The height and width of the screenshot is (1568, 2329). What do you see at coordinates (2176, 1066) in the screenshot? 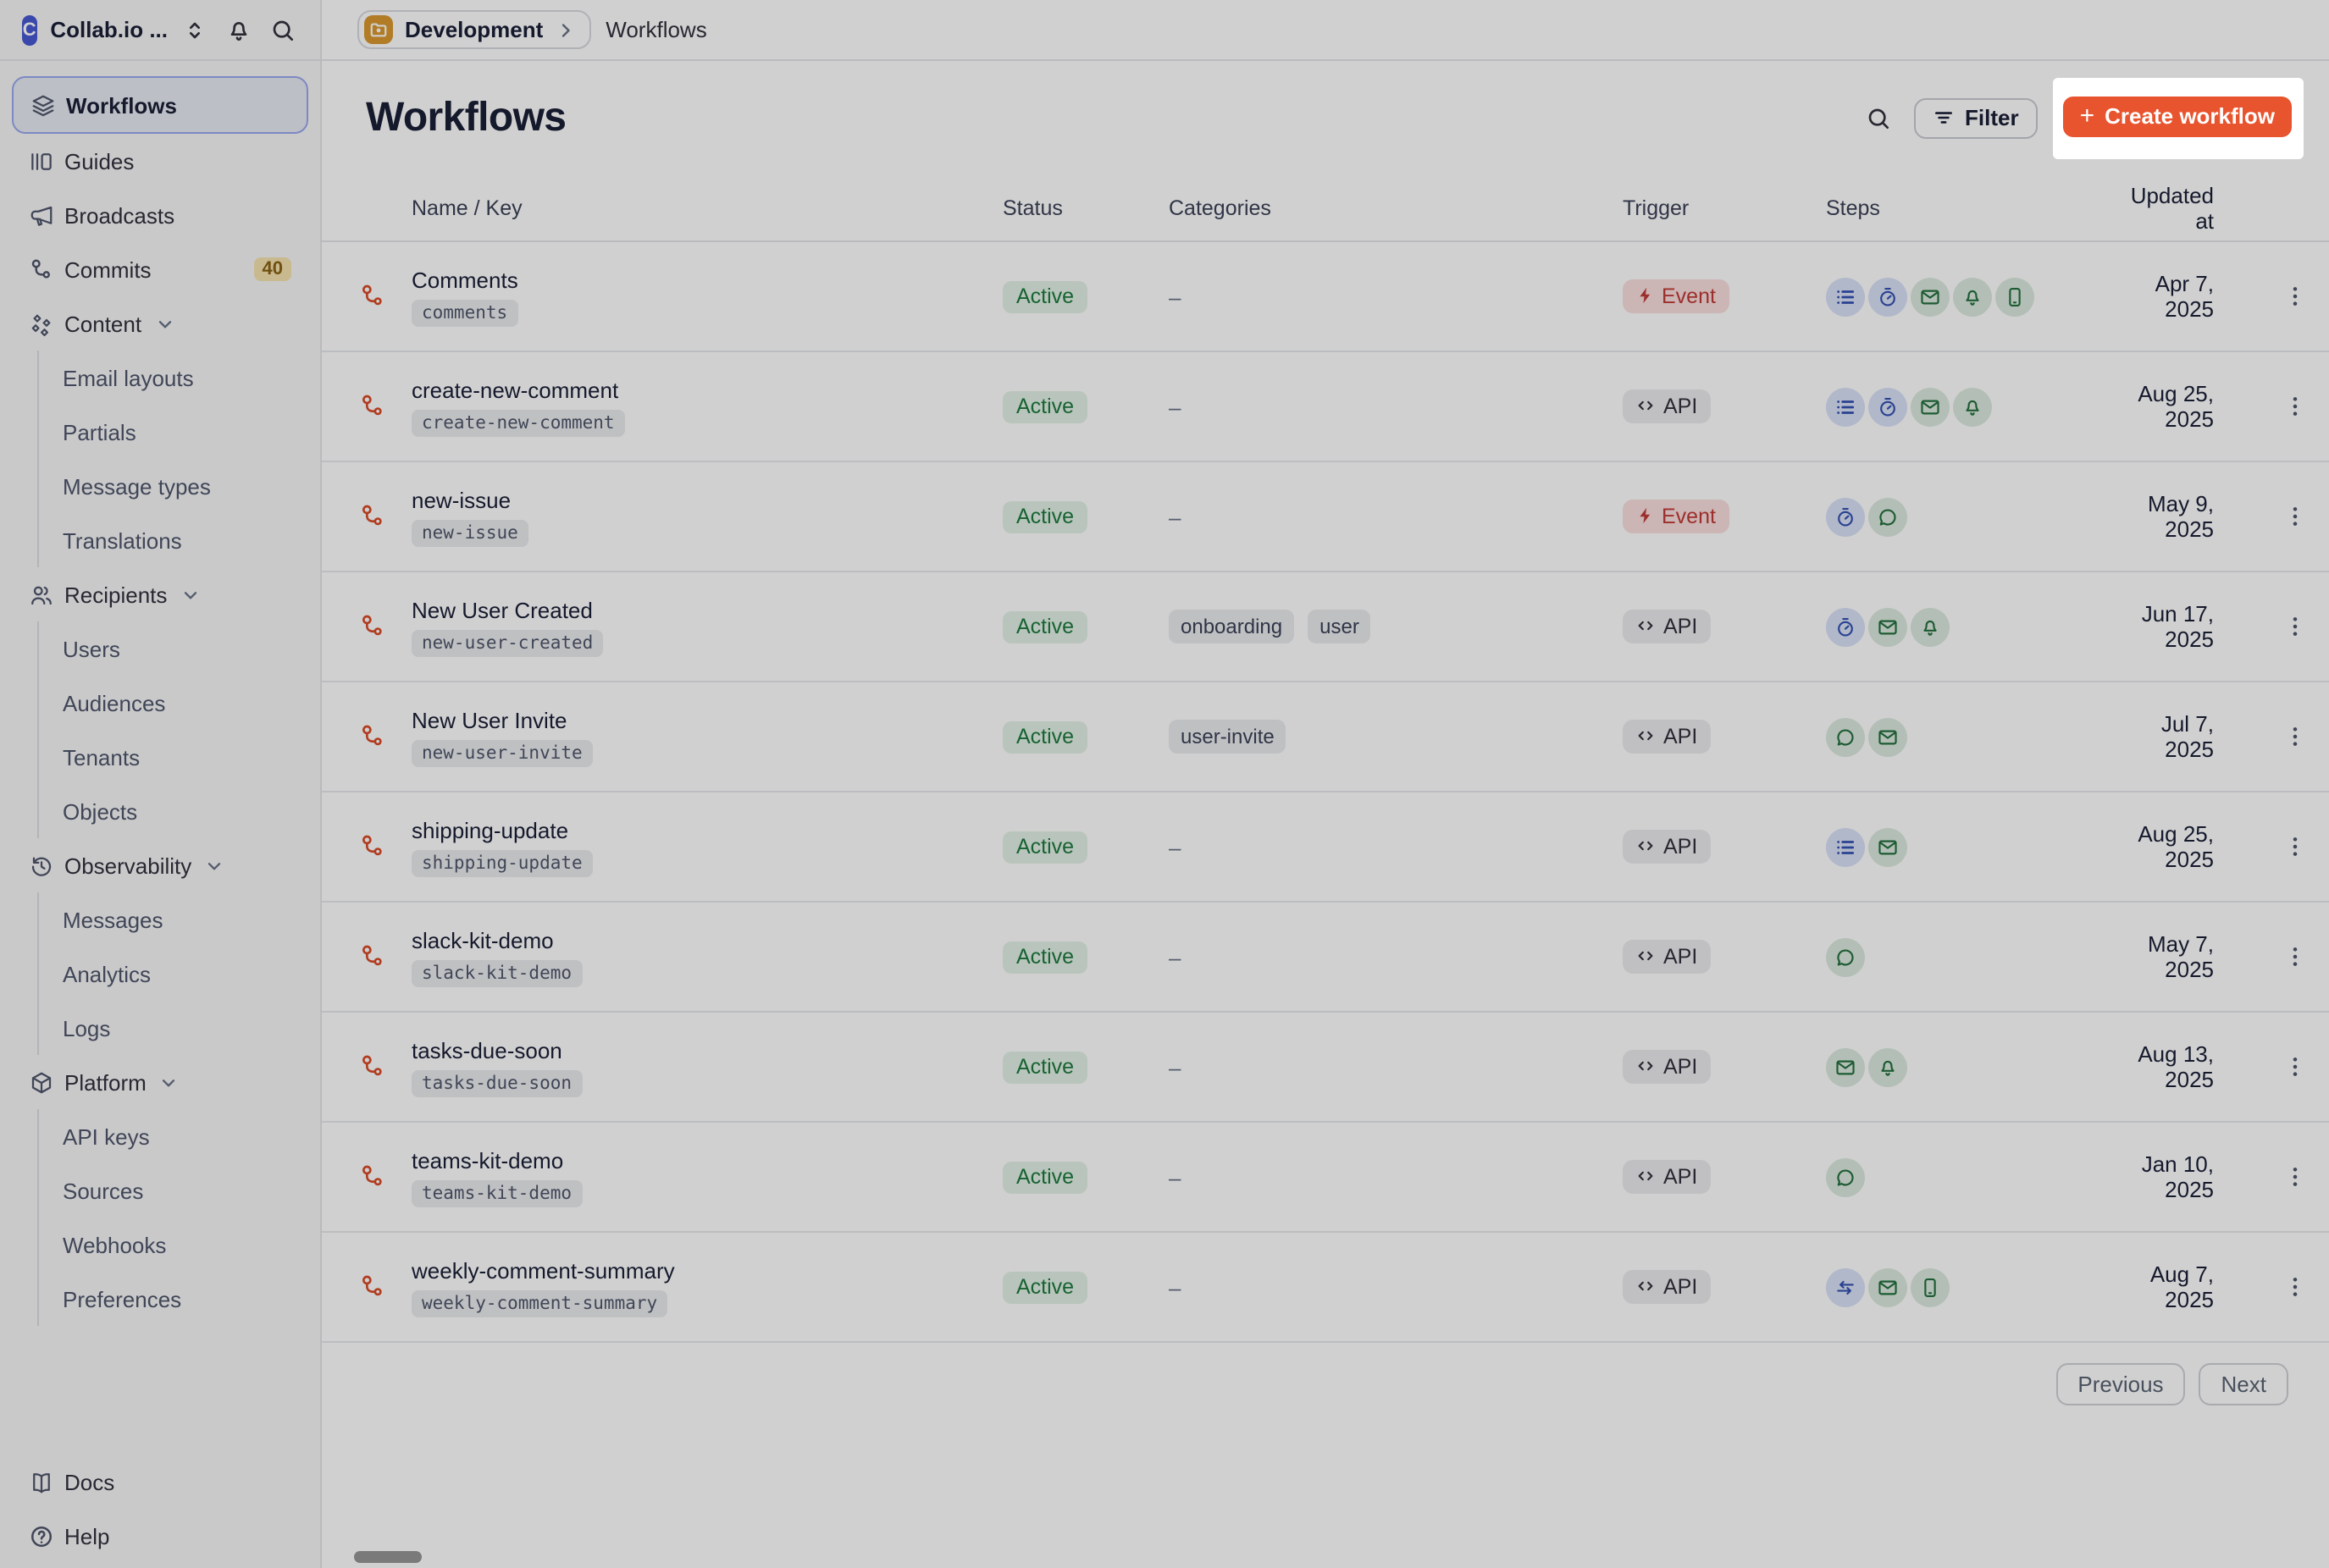
I see `updated-at: Aug 13, 2025` at bounding box center [2176, 1066].